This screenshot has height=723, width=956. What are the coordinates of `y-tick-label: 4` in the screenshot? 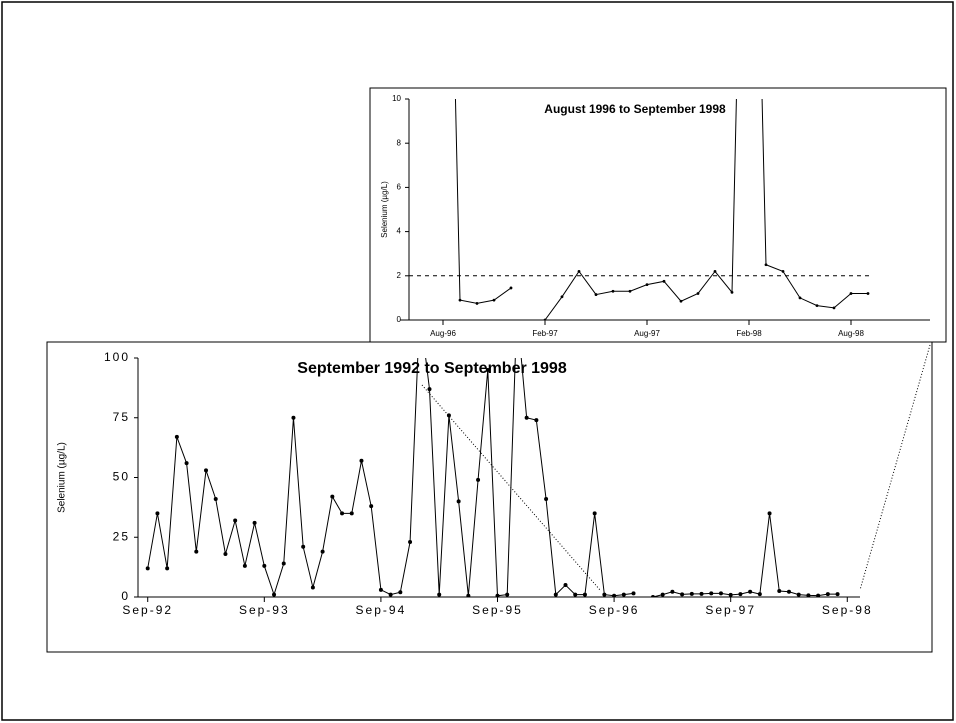 It's located at (399, 231).